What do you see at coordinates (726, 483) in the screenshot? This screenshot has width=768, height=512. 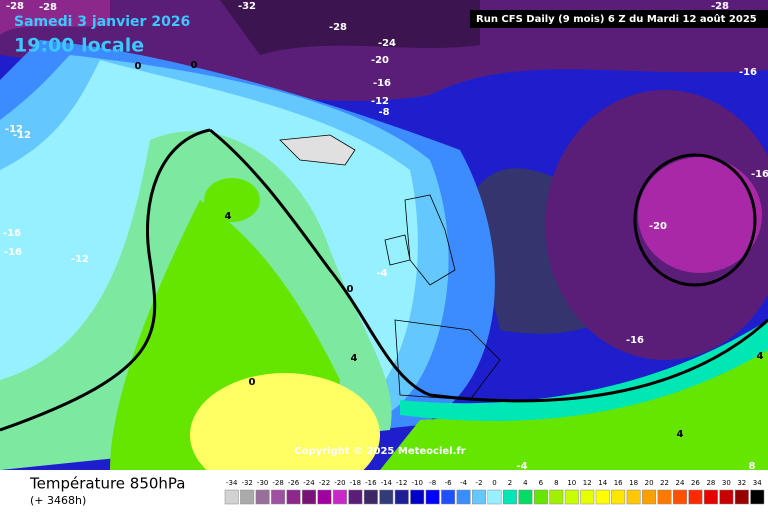 I see `legend-label: 30` at bounding box center [726, 483].